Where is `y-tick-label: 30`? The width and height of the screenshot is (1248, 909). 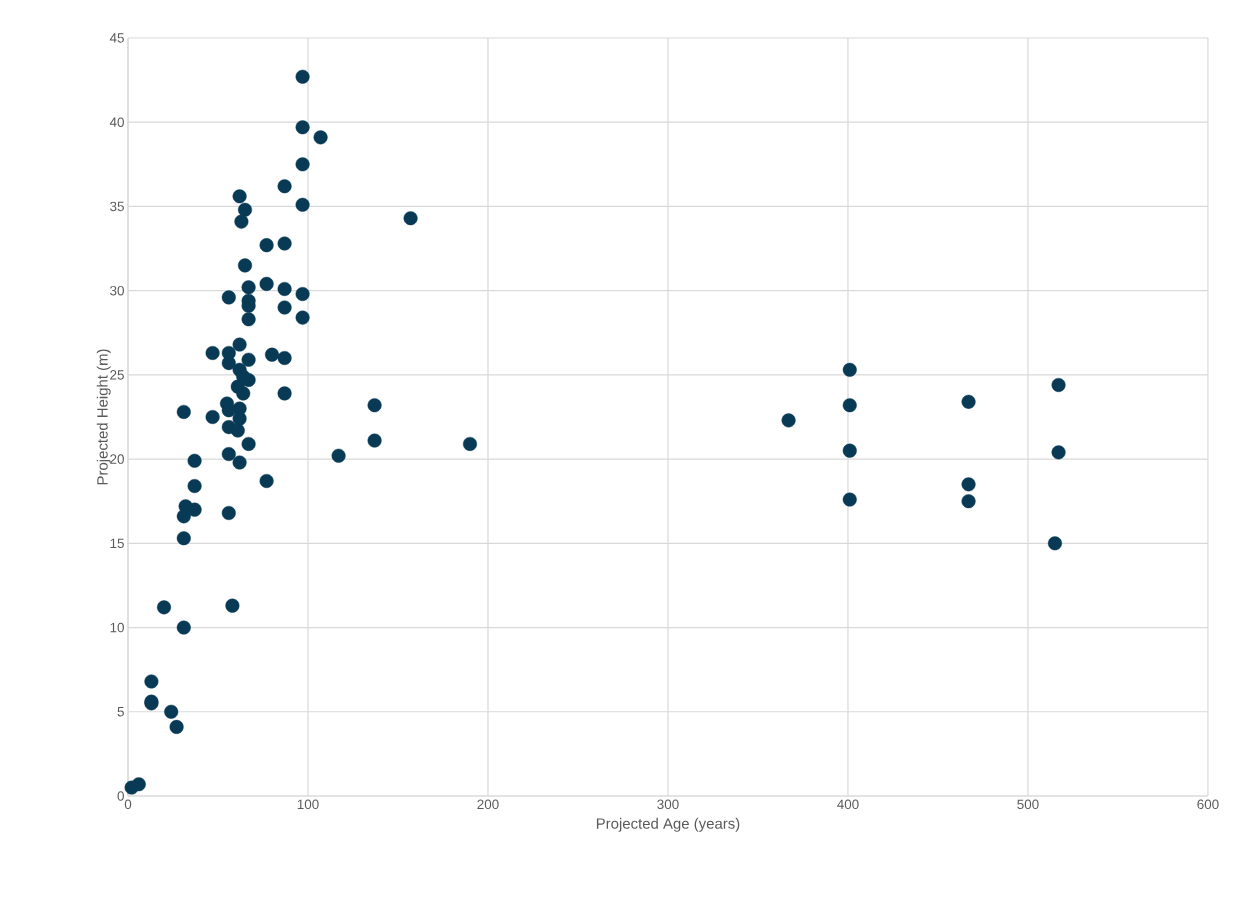 y-tick-label: 30 is located at coordinates (117, 290).